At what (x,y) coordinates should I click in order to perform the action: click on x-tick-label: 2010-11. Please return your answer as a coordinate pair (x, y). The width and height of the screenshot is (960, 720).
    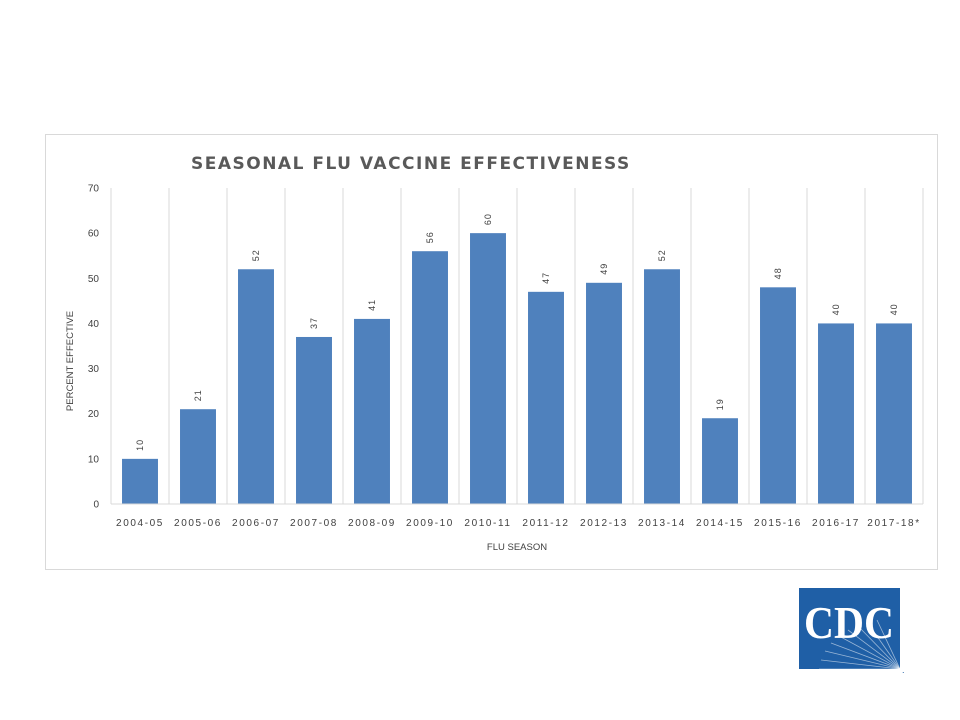
    Looking at the image, I should click on (487, 523).